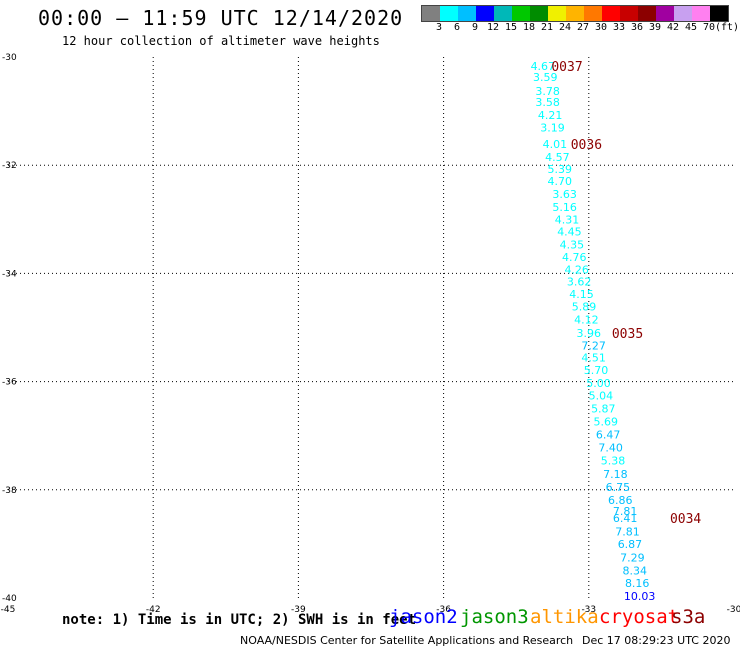 The image size is (740, 650). What do you see at coordinates (564, 617) in the screenshot?
I see `satellite-label-altika: altika` at bounding box center [564, 617].